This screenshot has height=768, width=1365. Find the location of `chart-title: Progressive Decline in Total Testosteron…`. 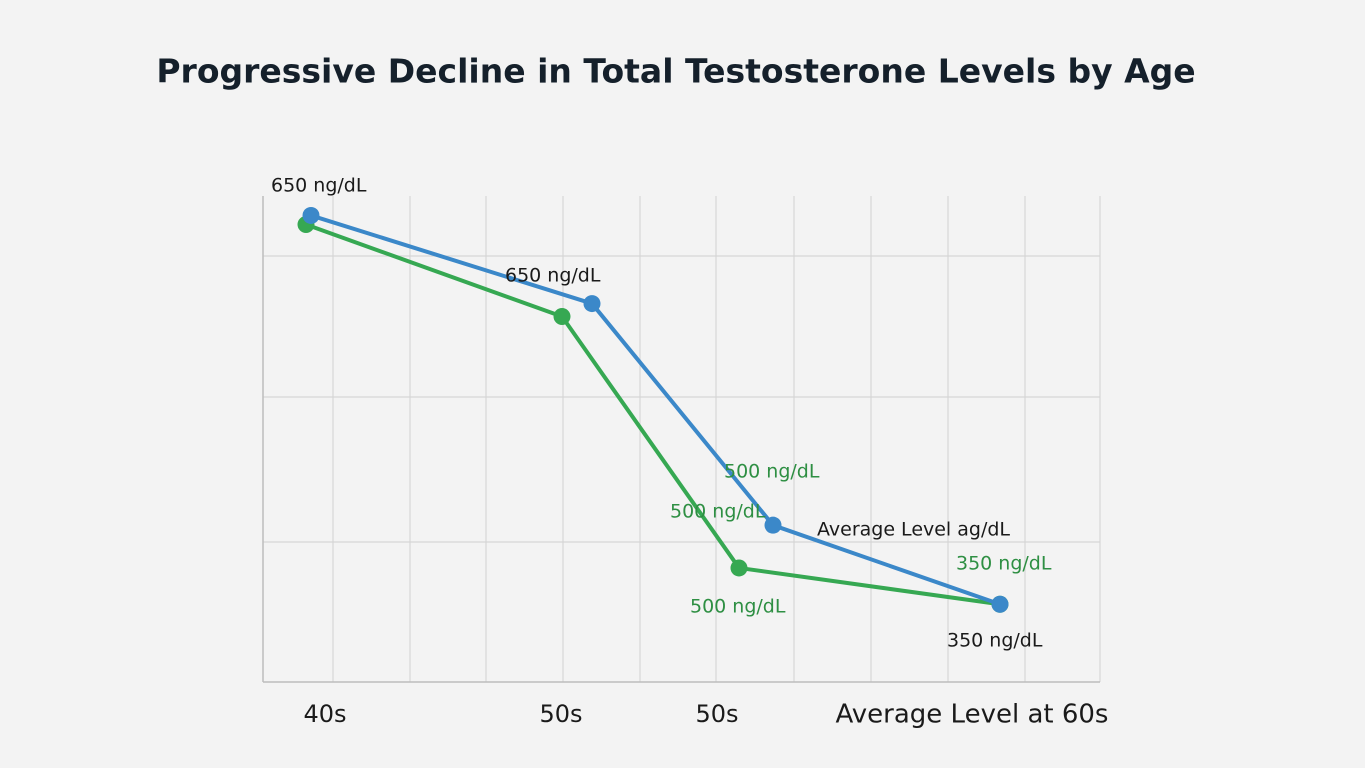

chart-title: Progressive Decline in Total Testosteron… is located at coordinates (675, 71).